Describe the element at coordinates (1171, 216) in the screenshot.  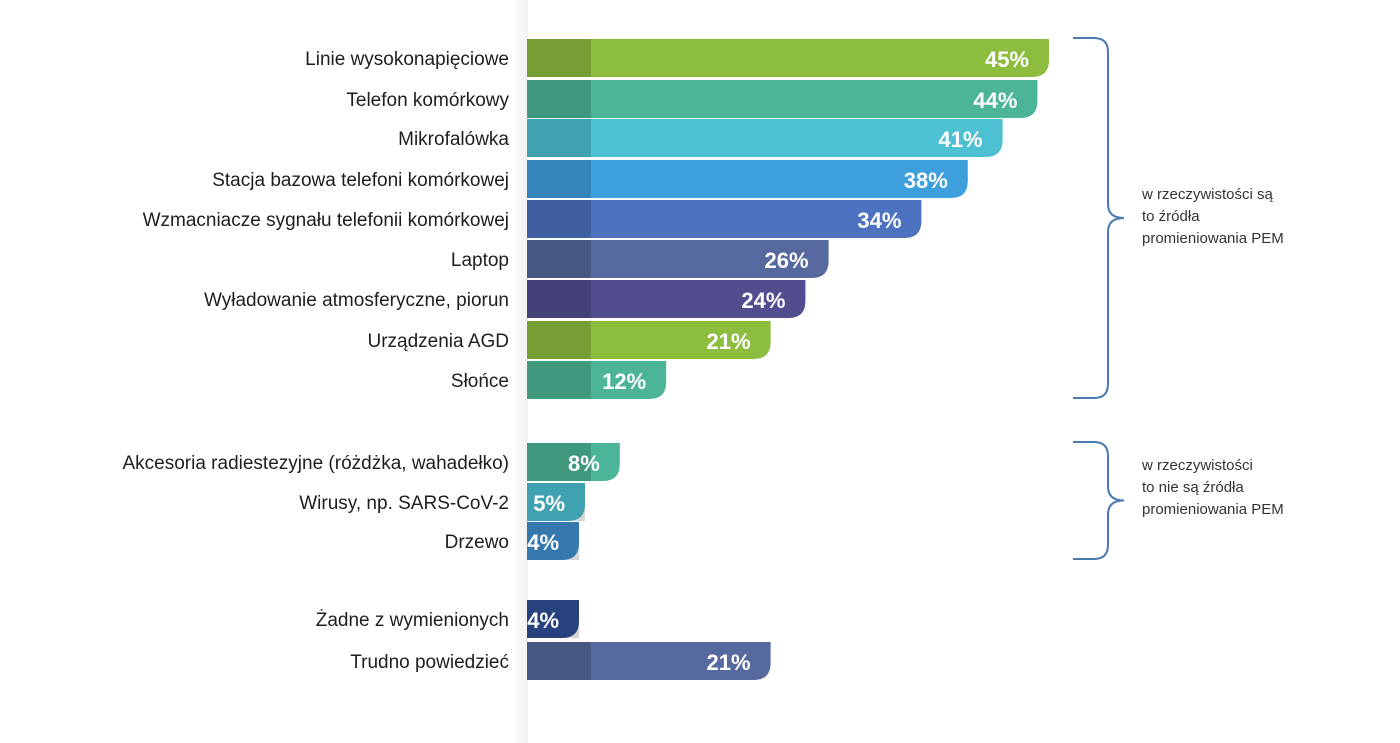
I see `group-label-line: to źródła` at that location.